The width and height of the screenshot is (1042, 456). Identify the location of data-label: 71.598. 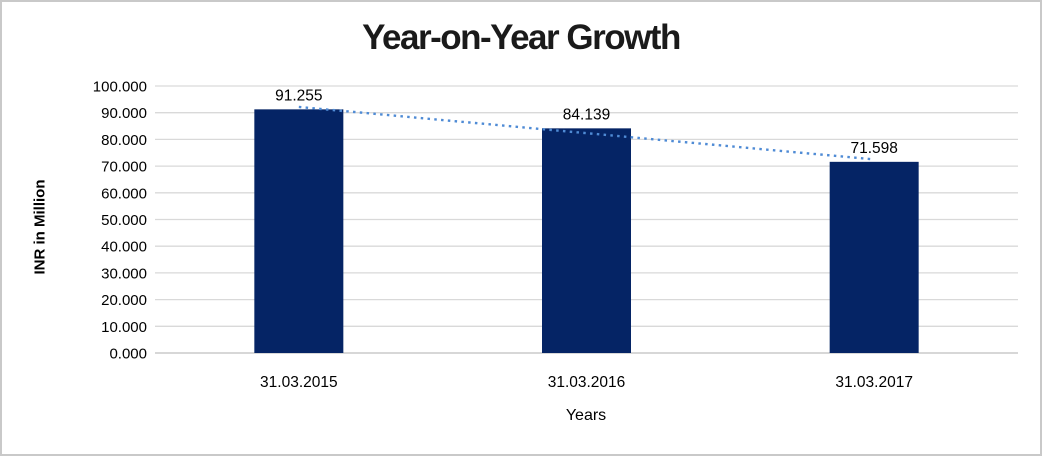
(873, 148).